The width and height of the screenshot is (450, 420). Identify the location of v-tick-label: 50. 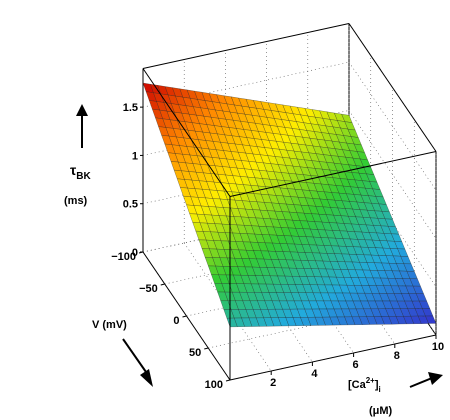
(195, 353).